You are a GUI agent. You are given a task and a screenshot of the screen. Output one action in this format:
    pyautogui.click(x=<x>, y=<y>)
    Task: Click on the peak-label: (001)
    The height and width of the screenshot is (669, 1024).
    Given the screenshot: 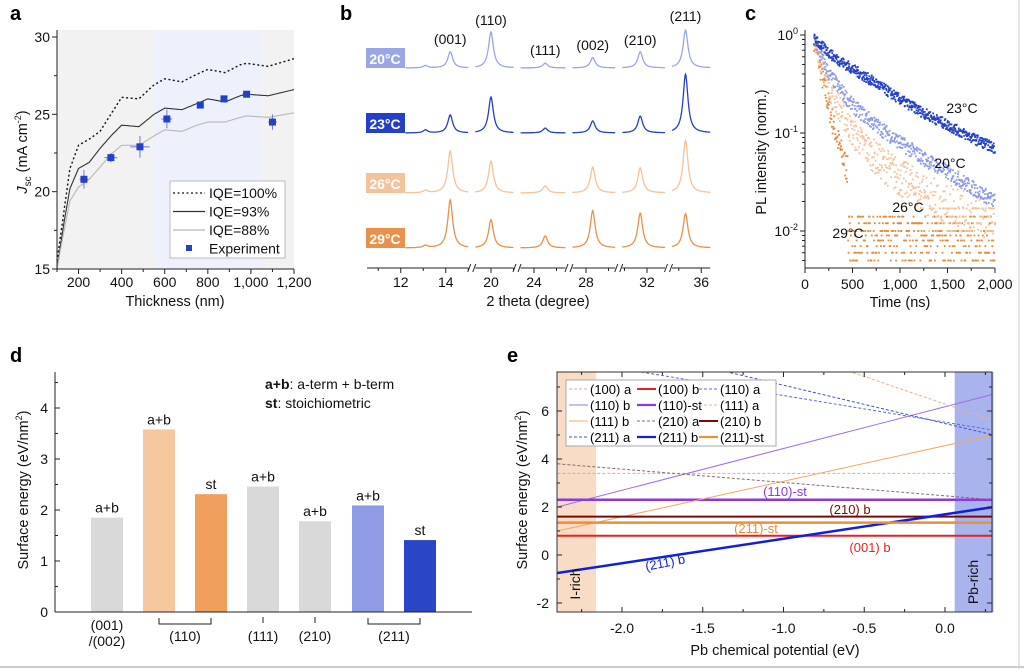 What is the action you would take?
    pyautogui.click(x=450, y=39)
    